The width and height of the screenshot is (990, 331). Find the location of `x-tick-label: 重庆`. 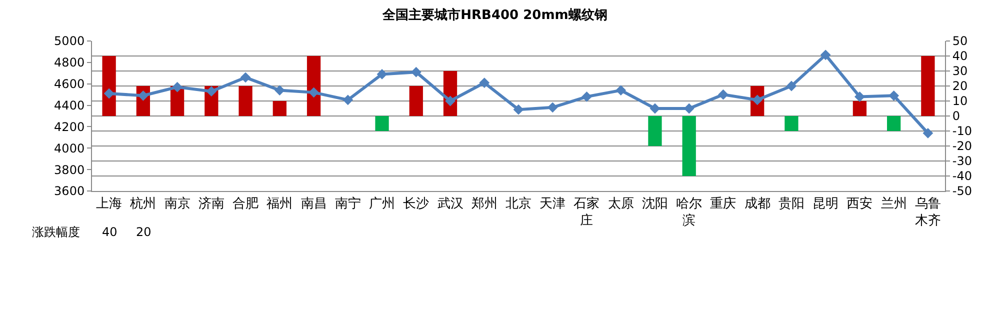

x-tick-label: 重庆 is located at coordinates (723, 204).